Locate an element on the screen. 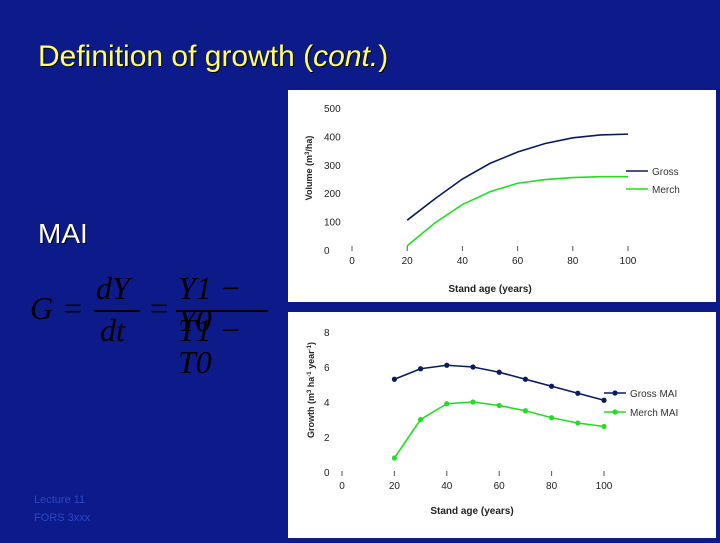 The width and height of the screenshot is (720, 543). eq-fraction-bar is located at coordinates (222, 311).